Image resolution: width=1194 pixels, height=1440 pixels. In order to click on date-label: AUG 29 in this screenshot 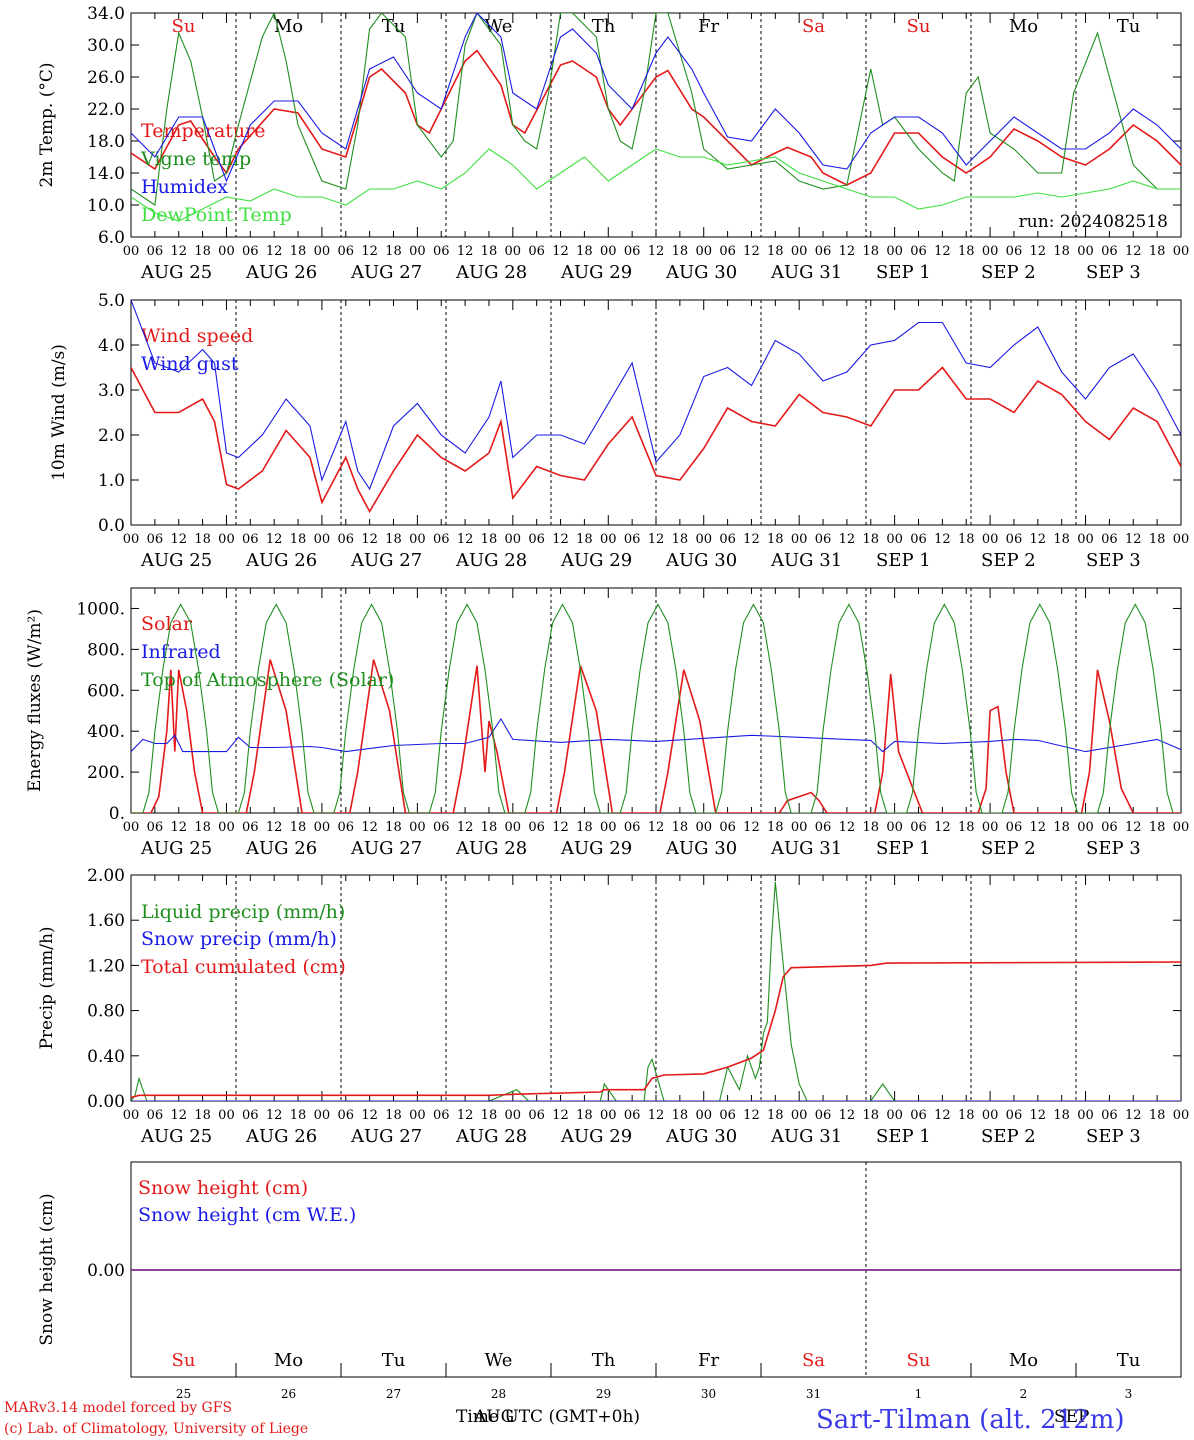, I will do `click(596, 272)`.